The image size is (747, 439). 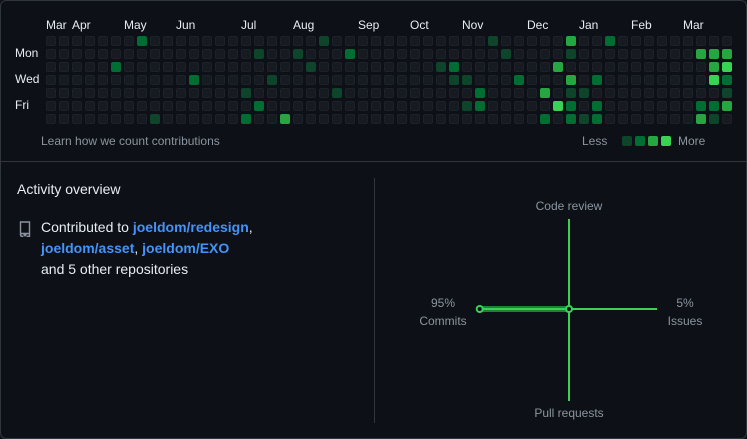 I want to click on repo-link-exo: joeldom/EXO, so click(x=186, y=248).